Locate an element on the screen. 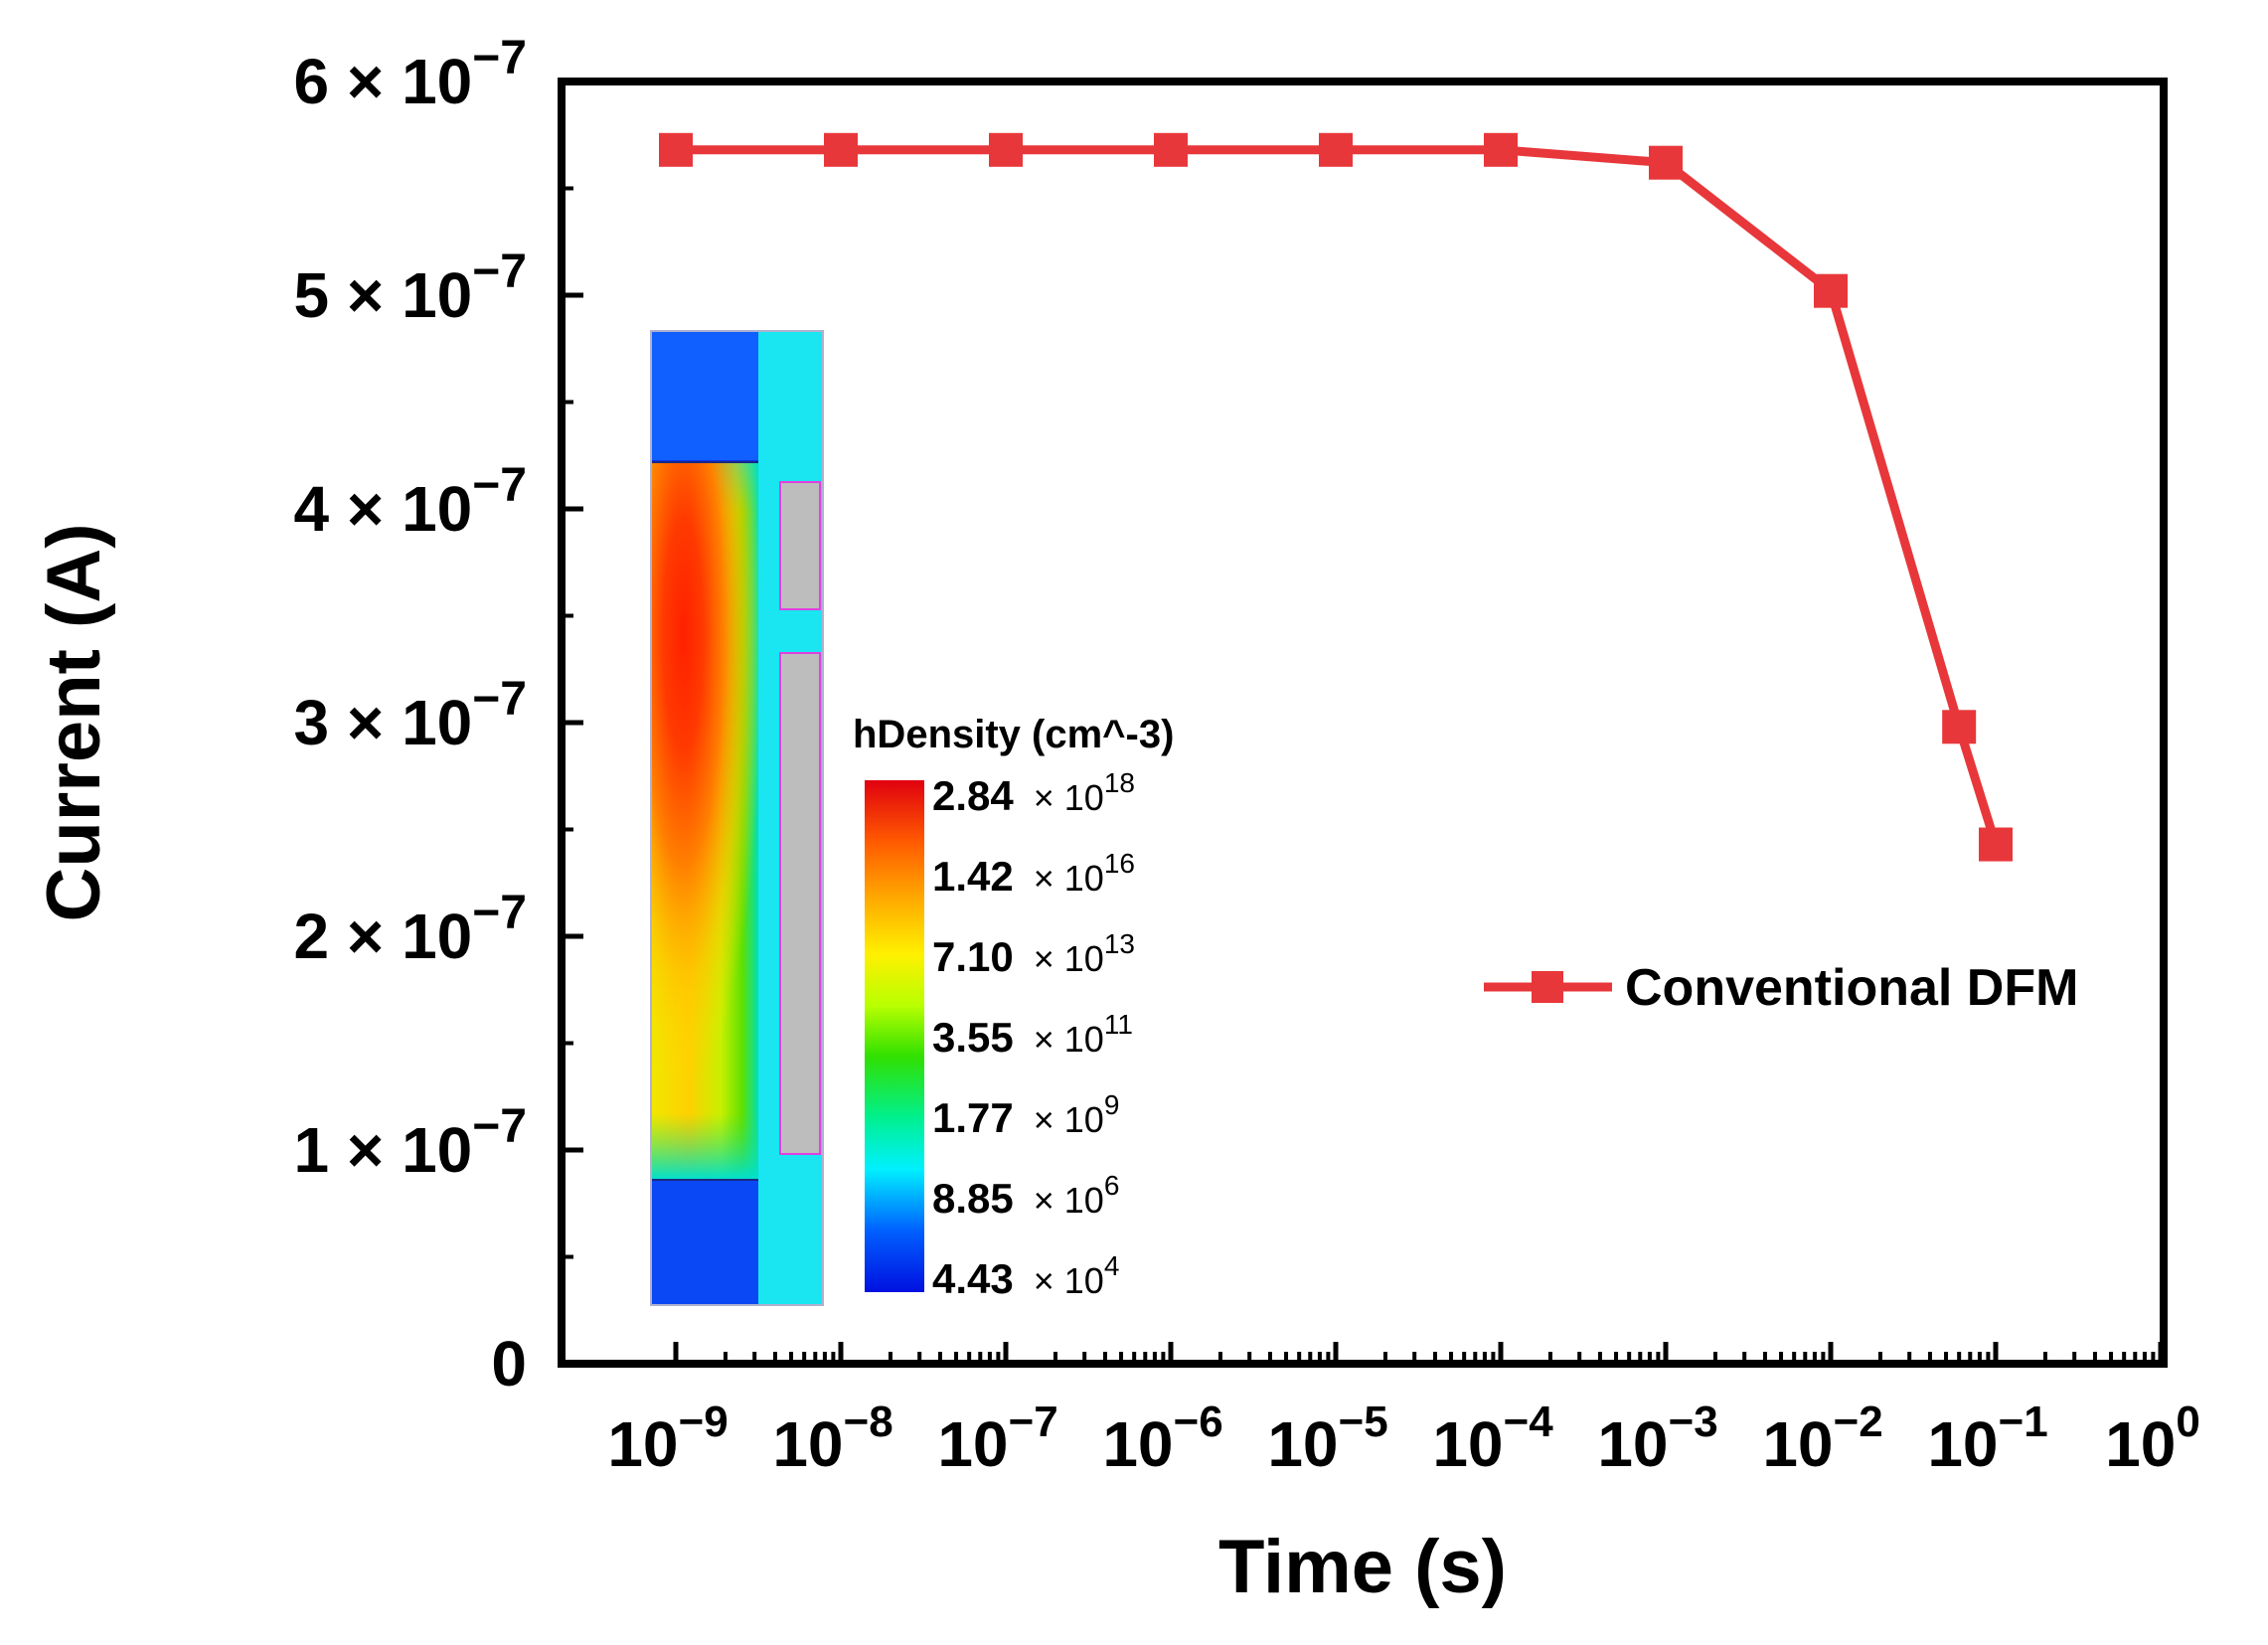  x-tick-label: 10⁻¹ is located at coordinates (1987, 1439).